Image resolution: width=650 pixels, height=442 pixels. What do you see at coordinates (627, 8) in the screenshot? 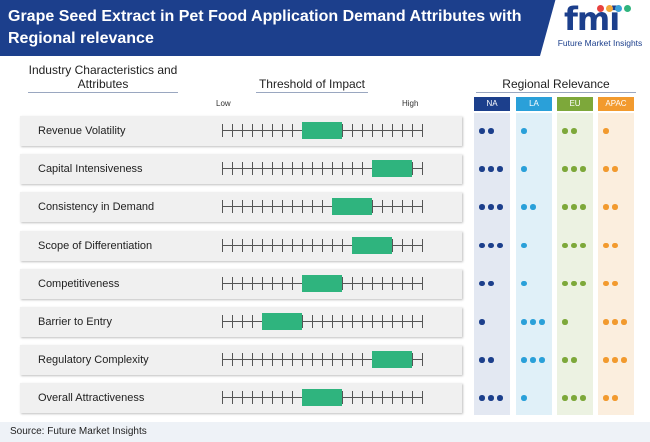
I see `logo-dot-green` at bounding box center [627, 8].